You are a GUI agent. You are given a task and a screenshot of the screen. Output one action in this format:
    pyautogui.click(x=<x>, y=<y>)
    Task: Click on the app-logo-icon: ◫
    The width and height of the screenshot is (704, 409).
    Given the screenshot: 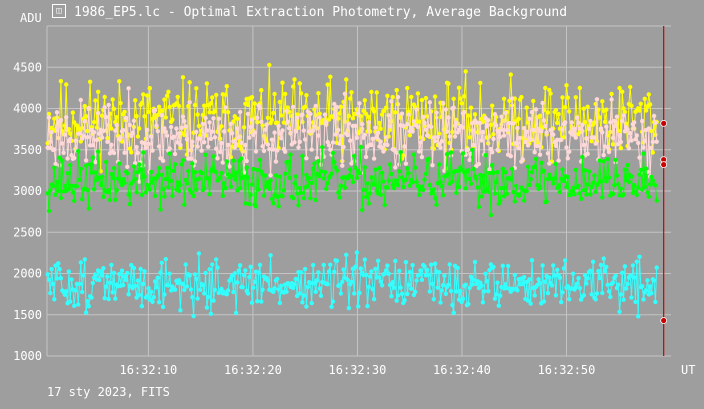 What is the action you would take?
    pyautogui.click(x=59, y=11)
    